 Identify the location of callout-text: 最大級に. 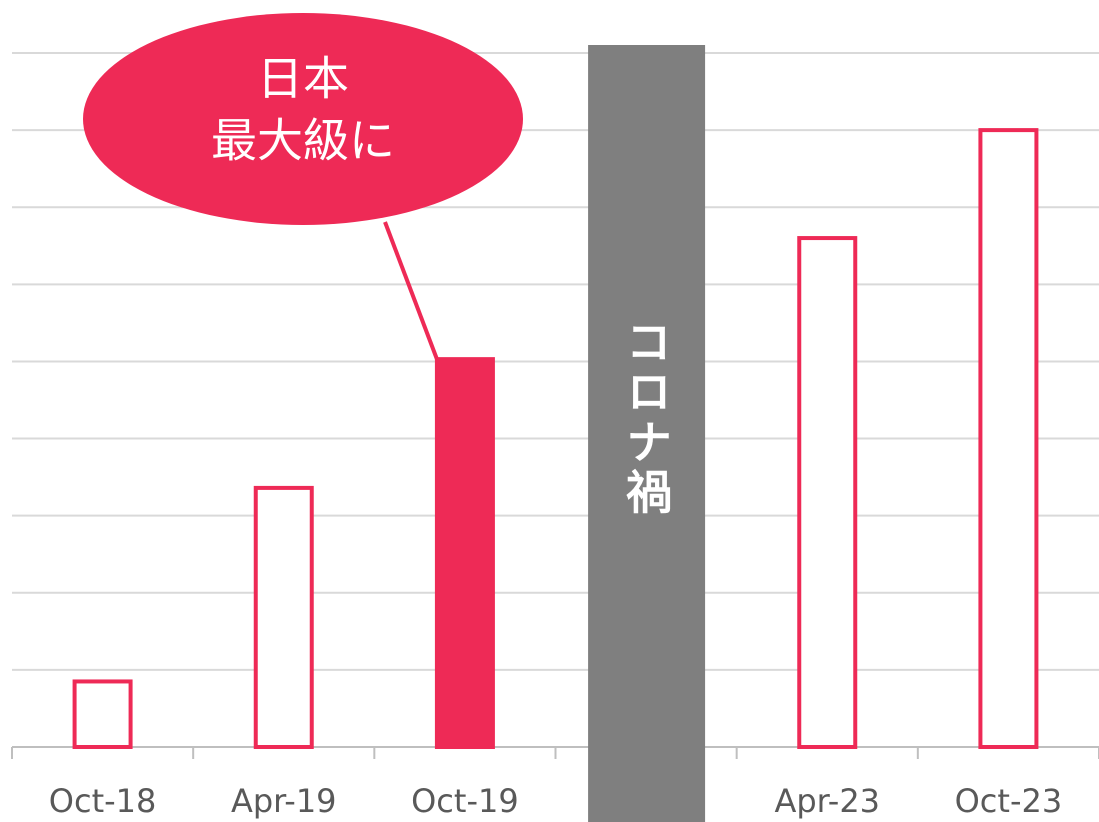
(303, 141).